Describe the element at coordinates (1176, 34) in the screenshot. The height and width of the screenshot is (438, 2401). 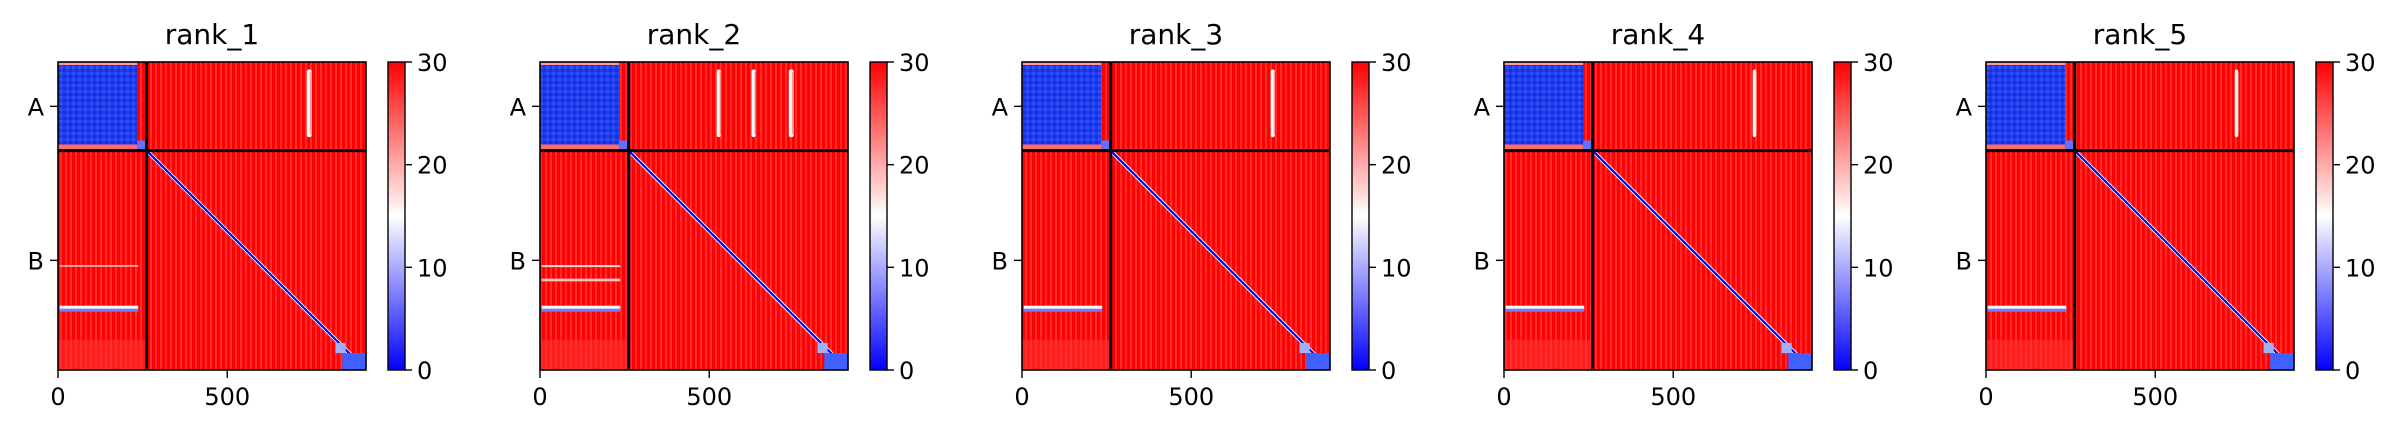
I see `panel-title: rank_3` at that location.